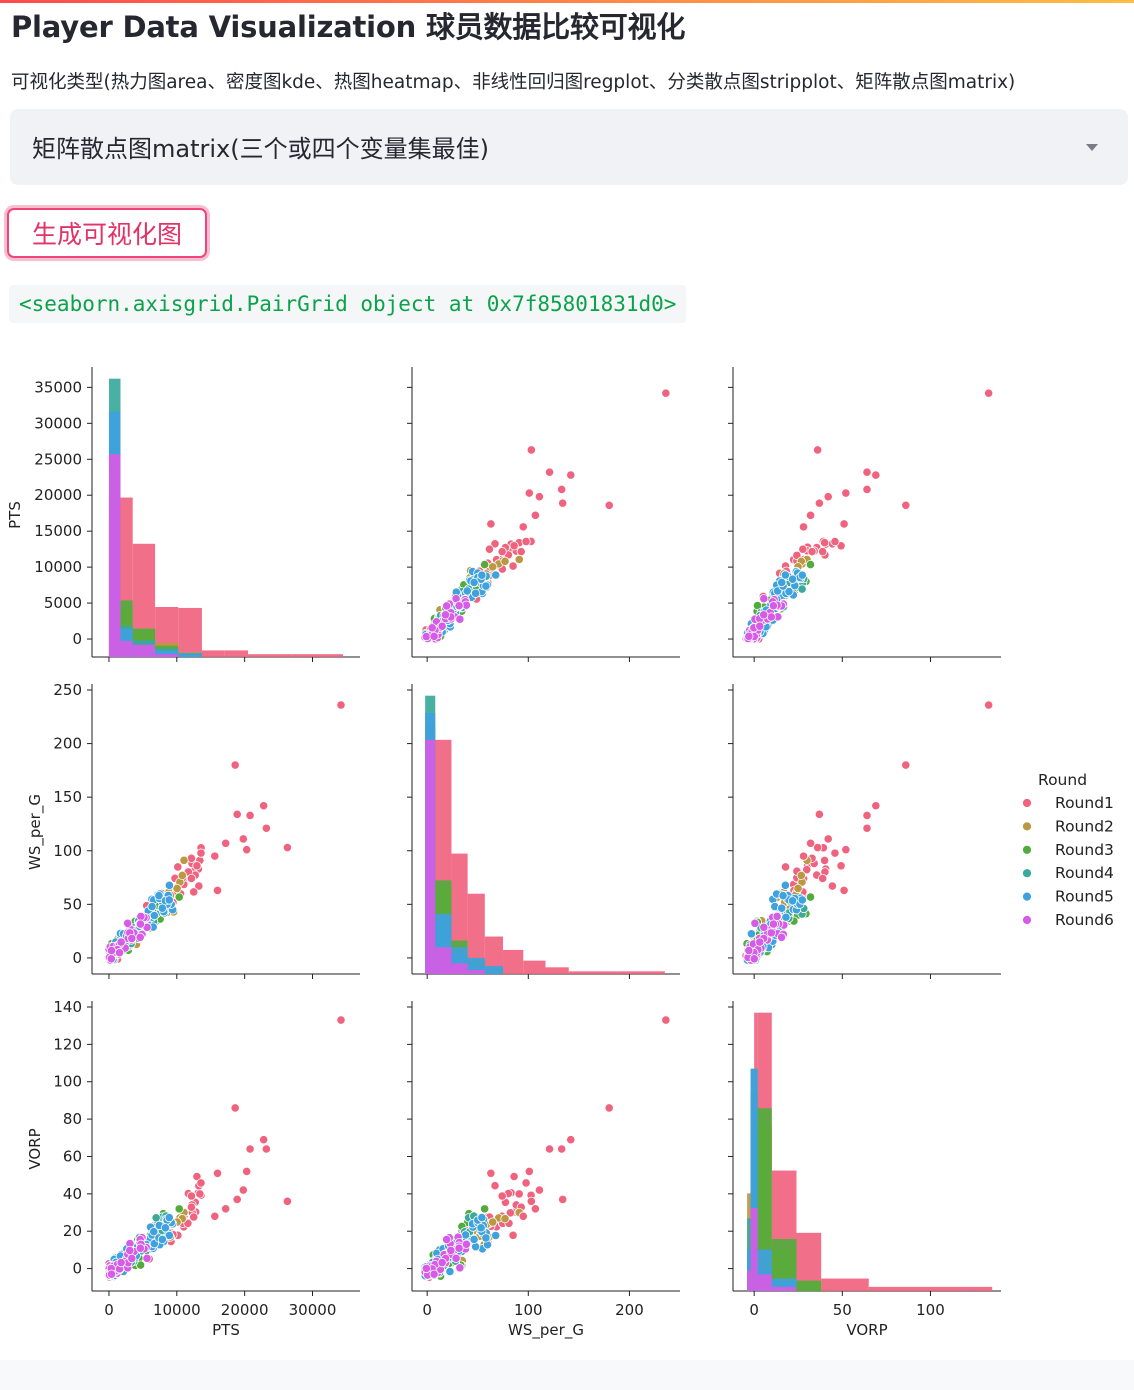 Image resolution: width=1134 pixels, height=1390 pixels. Describe the element at coordinates (58, 495) in the screenshot. I see `y-tick-label: 20000` at that location.